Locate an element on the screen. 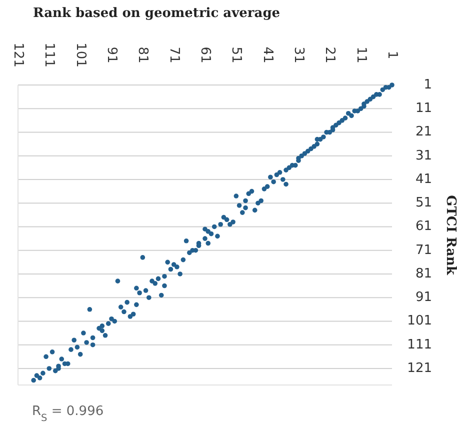 Image resolution: width=457 pixels, height=433 pixels. x-tick-label: 101 is located at coordinates (80, 55).